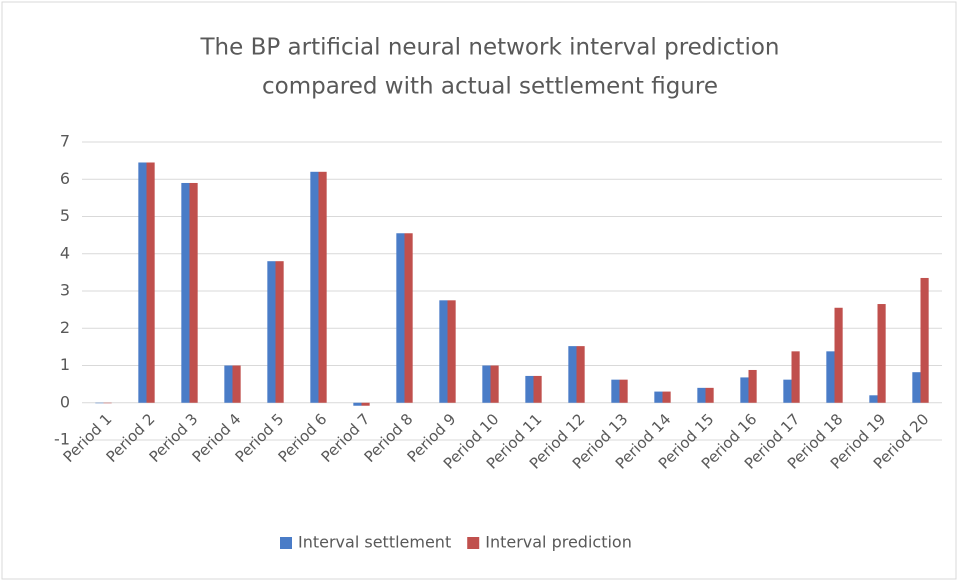  I want to click on y-tick-label: 7, so click(65, 141).